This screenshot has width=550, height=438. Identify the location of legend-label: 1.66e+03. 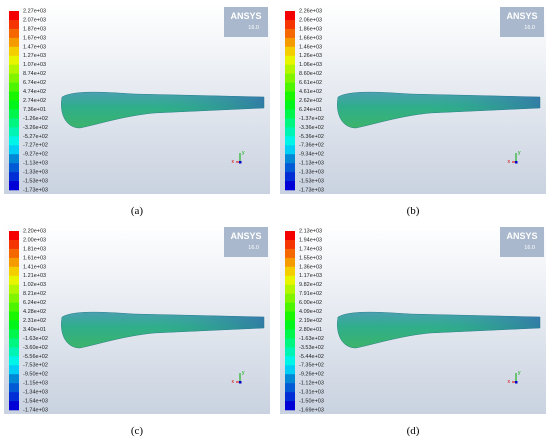
(310, 38).